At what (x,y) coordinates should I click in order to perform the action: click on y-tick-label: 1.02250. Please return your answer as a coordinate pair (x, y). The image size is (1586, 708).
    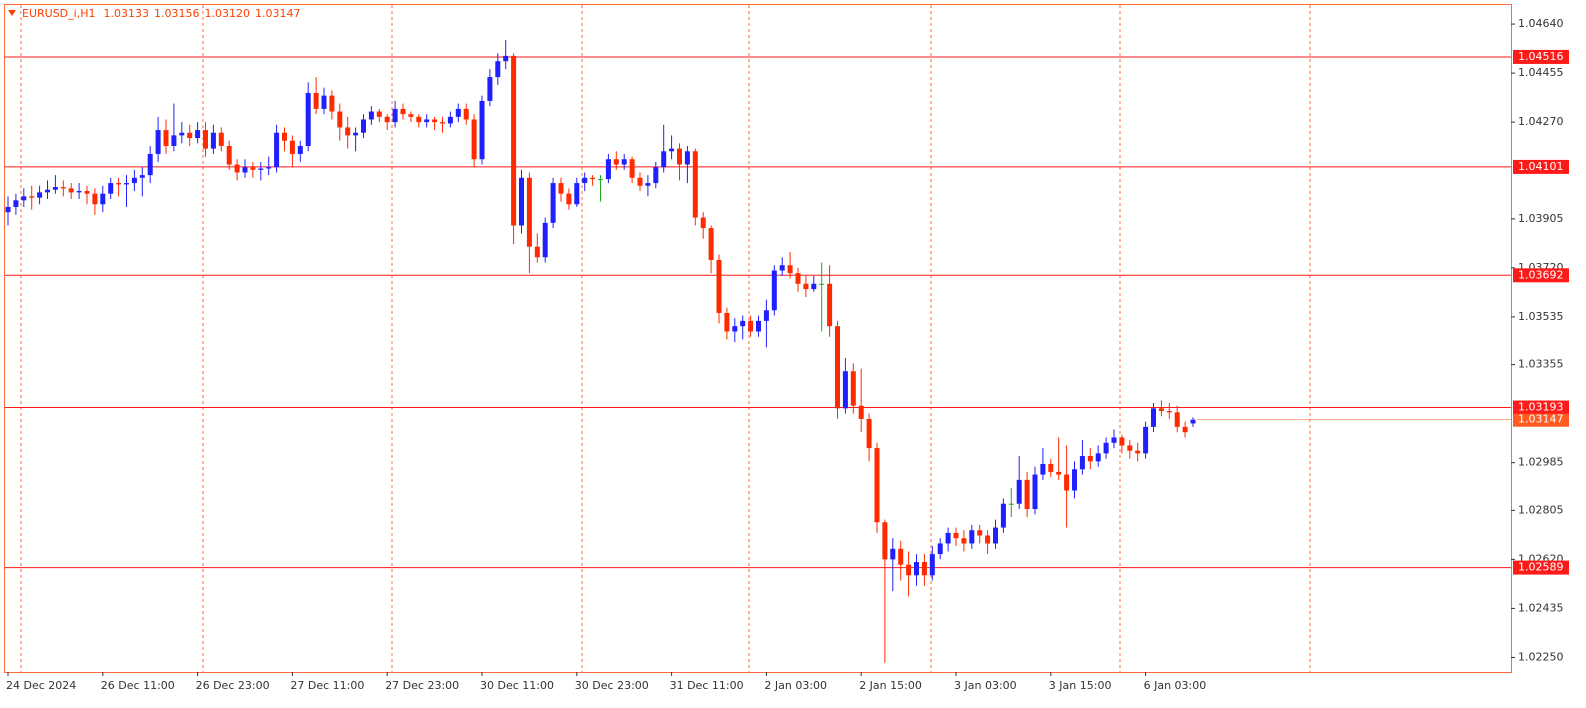
    Looking at the image, I should click on (1541, 656).